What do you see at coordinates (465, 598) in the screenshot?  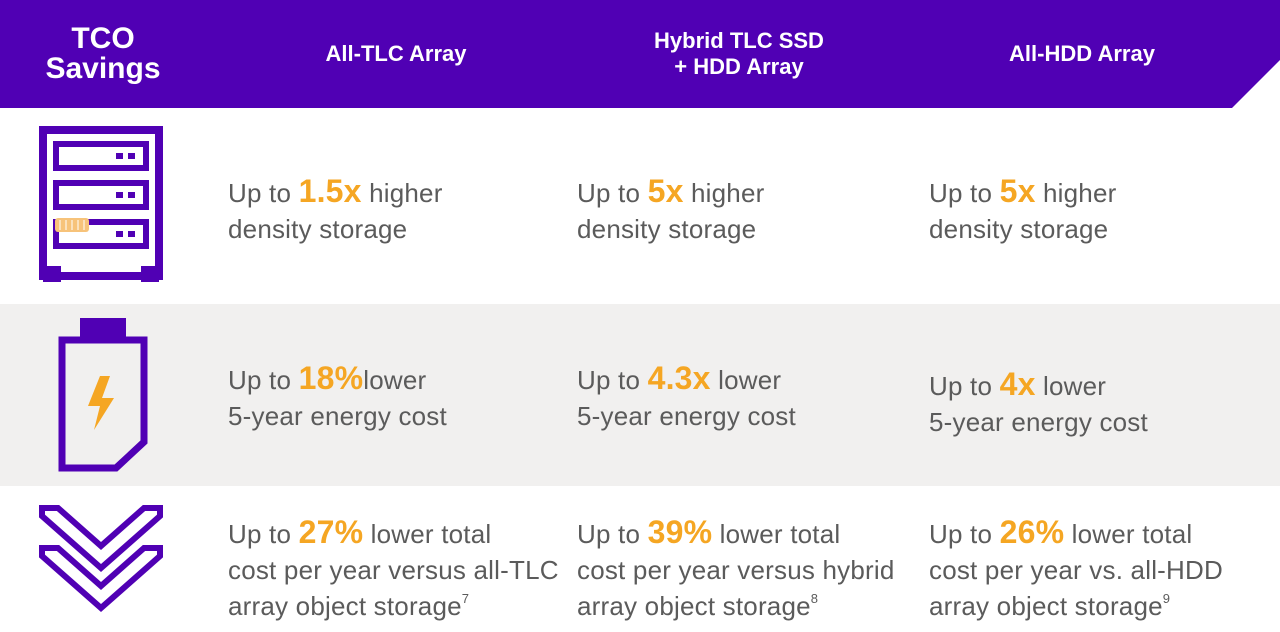 I see `footnote-ref: 7` at bounding box center [465, 598].